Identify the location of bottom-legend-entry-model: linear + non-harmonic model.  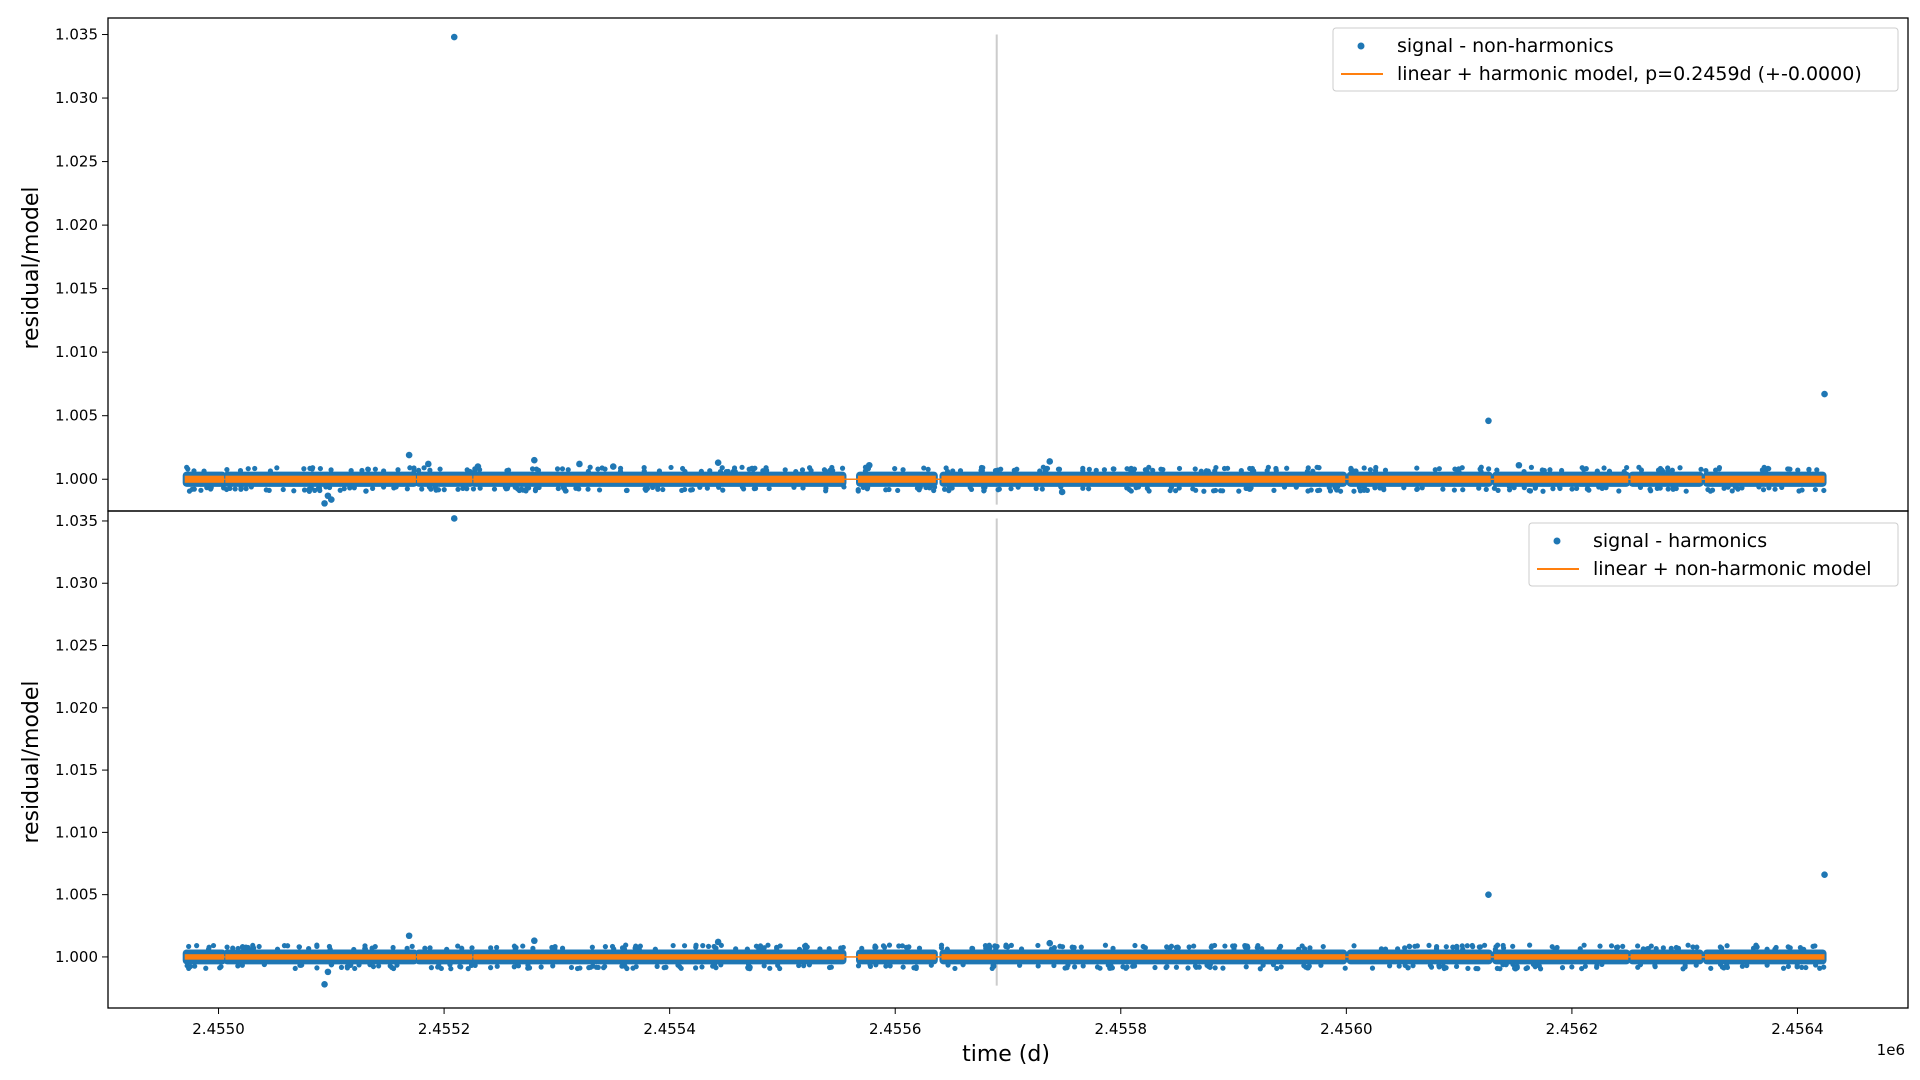
(1732, 569).